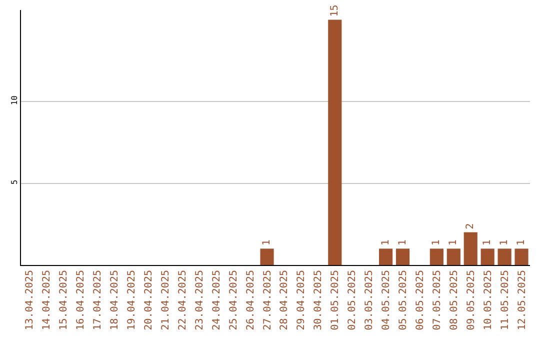 Image resolution: width=540 pixels, height=340 pixels. Describe the element at coordinates (30, 300) in the screenshot. I see `x-tick-label: 13.04.2025` at that location.